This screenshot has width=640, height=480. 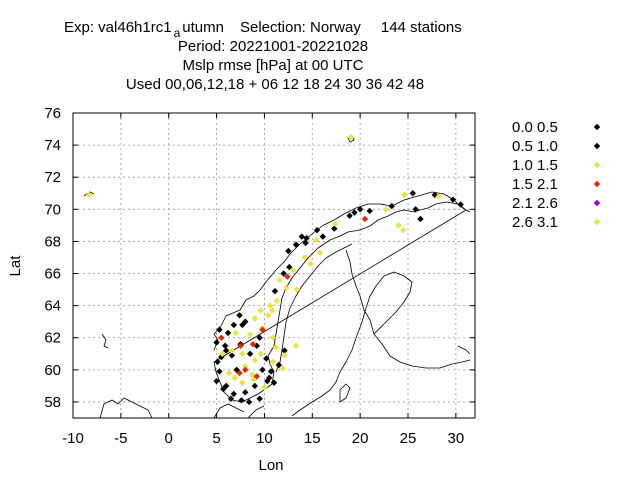 I want to click on jan-mayen-island, so click(x=89, y=194).